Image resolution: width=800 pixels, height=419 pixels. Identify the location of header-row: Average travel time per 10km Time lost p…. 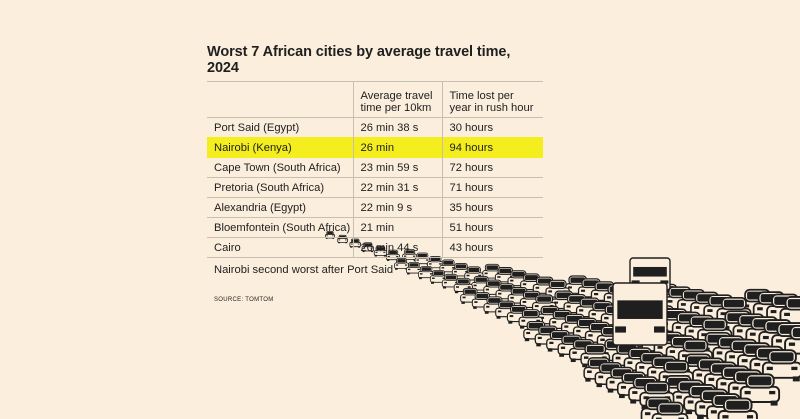
(375, 99).